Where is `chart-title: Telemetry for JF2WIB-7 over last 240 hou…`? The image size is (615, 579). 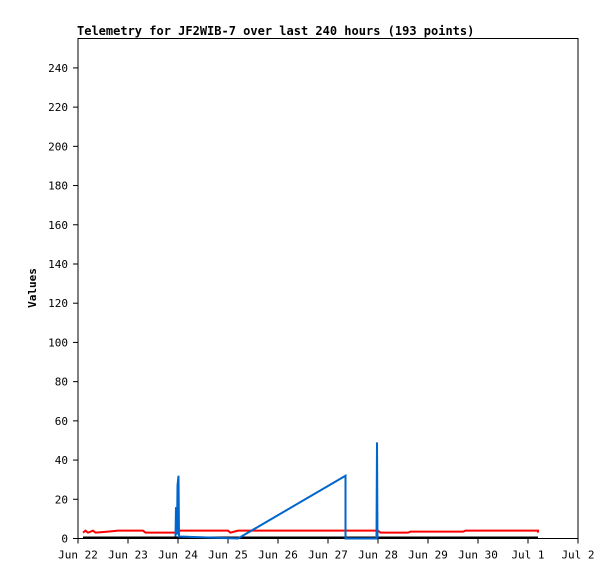 chart-title: Telemetry for JF2WIB-7 over last 240 hou… is located at coordinates (275, 31).